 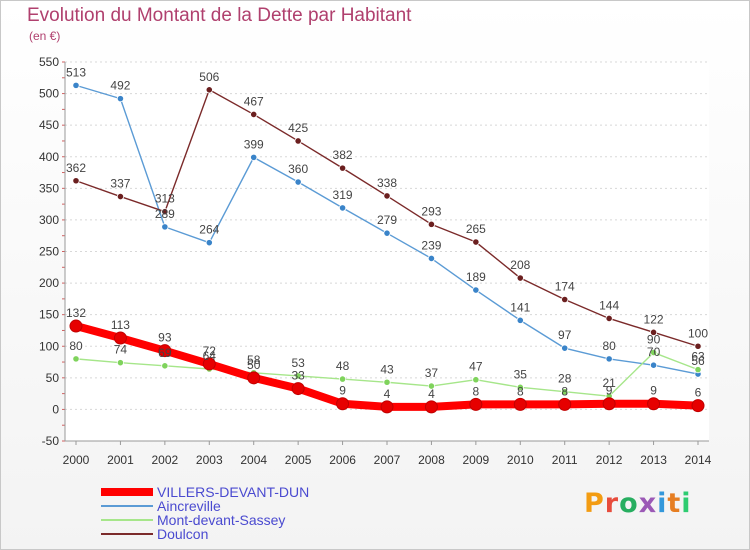 I want to click on logo-letter: x, so click(x=648, y=503).